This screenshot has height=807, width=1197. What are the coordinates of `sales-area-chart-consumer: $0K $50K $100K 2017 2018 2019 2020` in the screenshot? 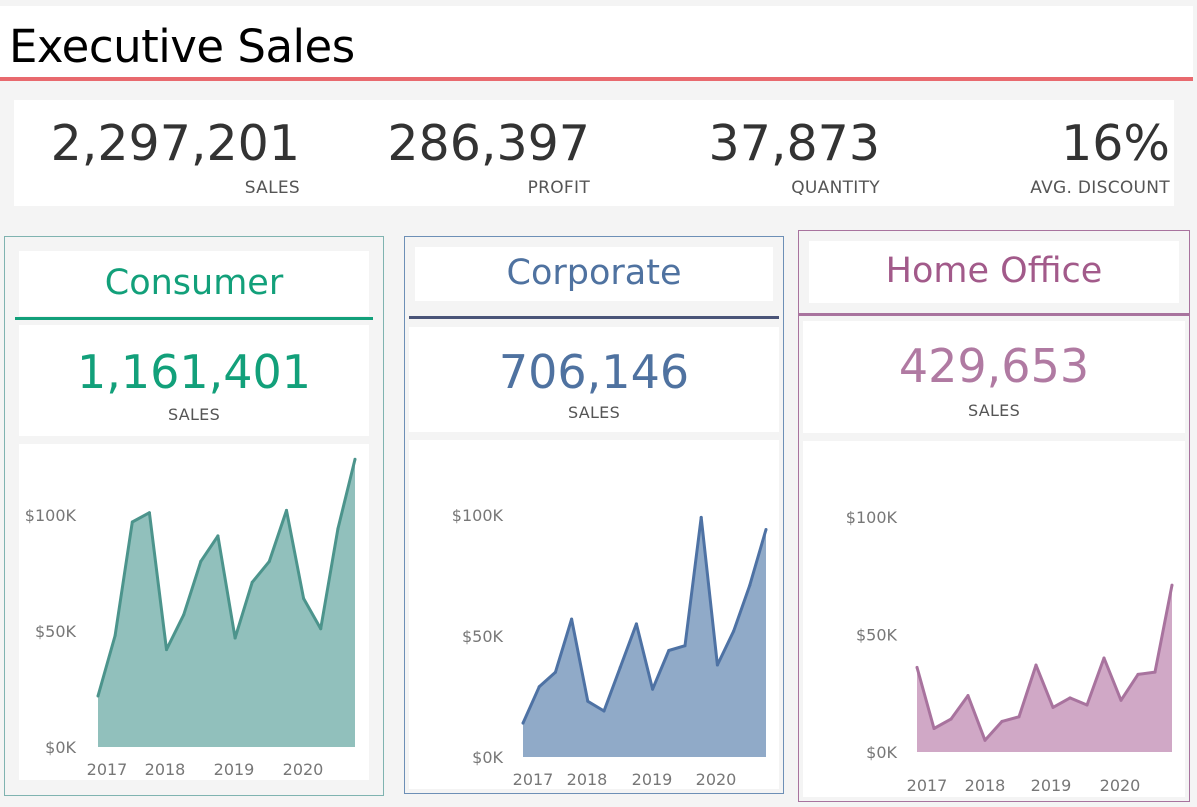 It's located at (191, 618).